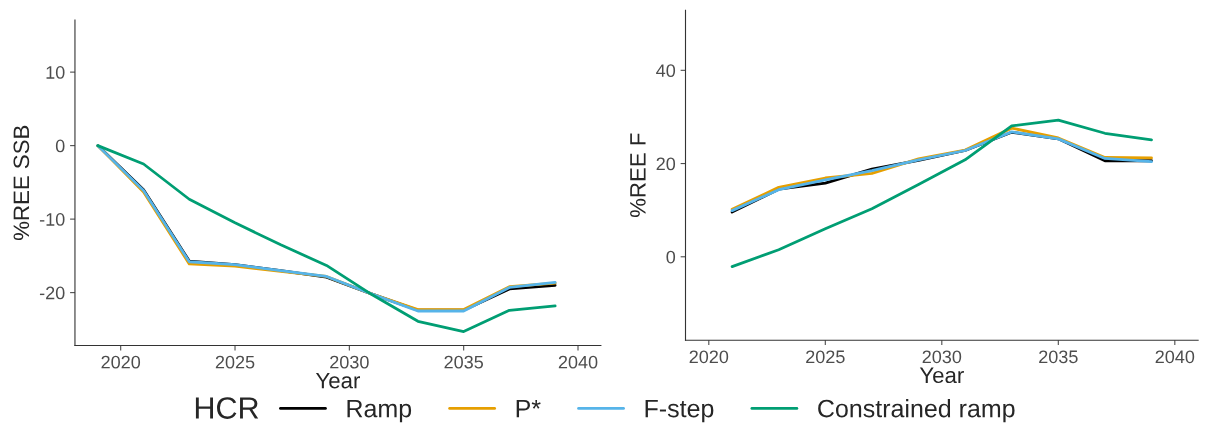 The height and width of the screenshot is (443, 1209). I want to click on y-tick-label: -10, so click(52, 219).